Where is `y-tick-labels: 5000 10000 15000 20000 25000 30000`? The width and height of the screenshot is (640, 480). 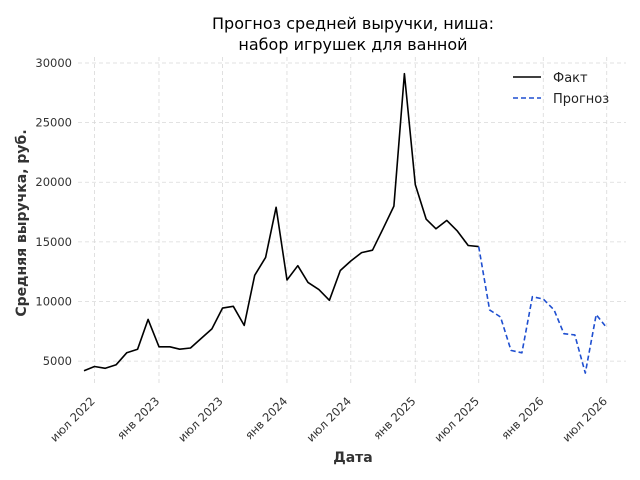
y-tick-labels: 5000 10000 15000 20000 25000 30000 is located at coordinates (53, 212).